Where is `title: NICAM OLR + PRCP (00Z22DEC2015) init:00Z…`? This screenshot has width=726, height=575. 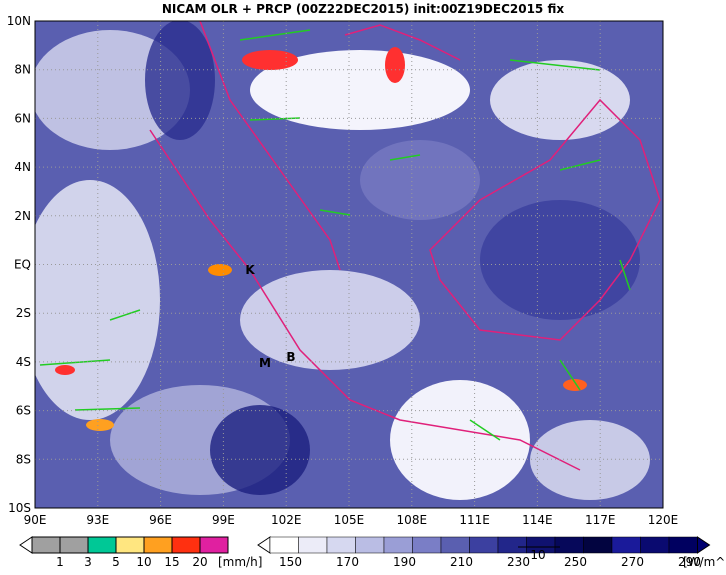 title: NICAM OLR + PRCP (00Z22DEC2015) init:00Z… is located at coordinates (363, 9).